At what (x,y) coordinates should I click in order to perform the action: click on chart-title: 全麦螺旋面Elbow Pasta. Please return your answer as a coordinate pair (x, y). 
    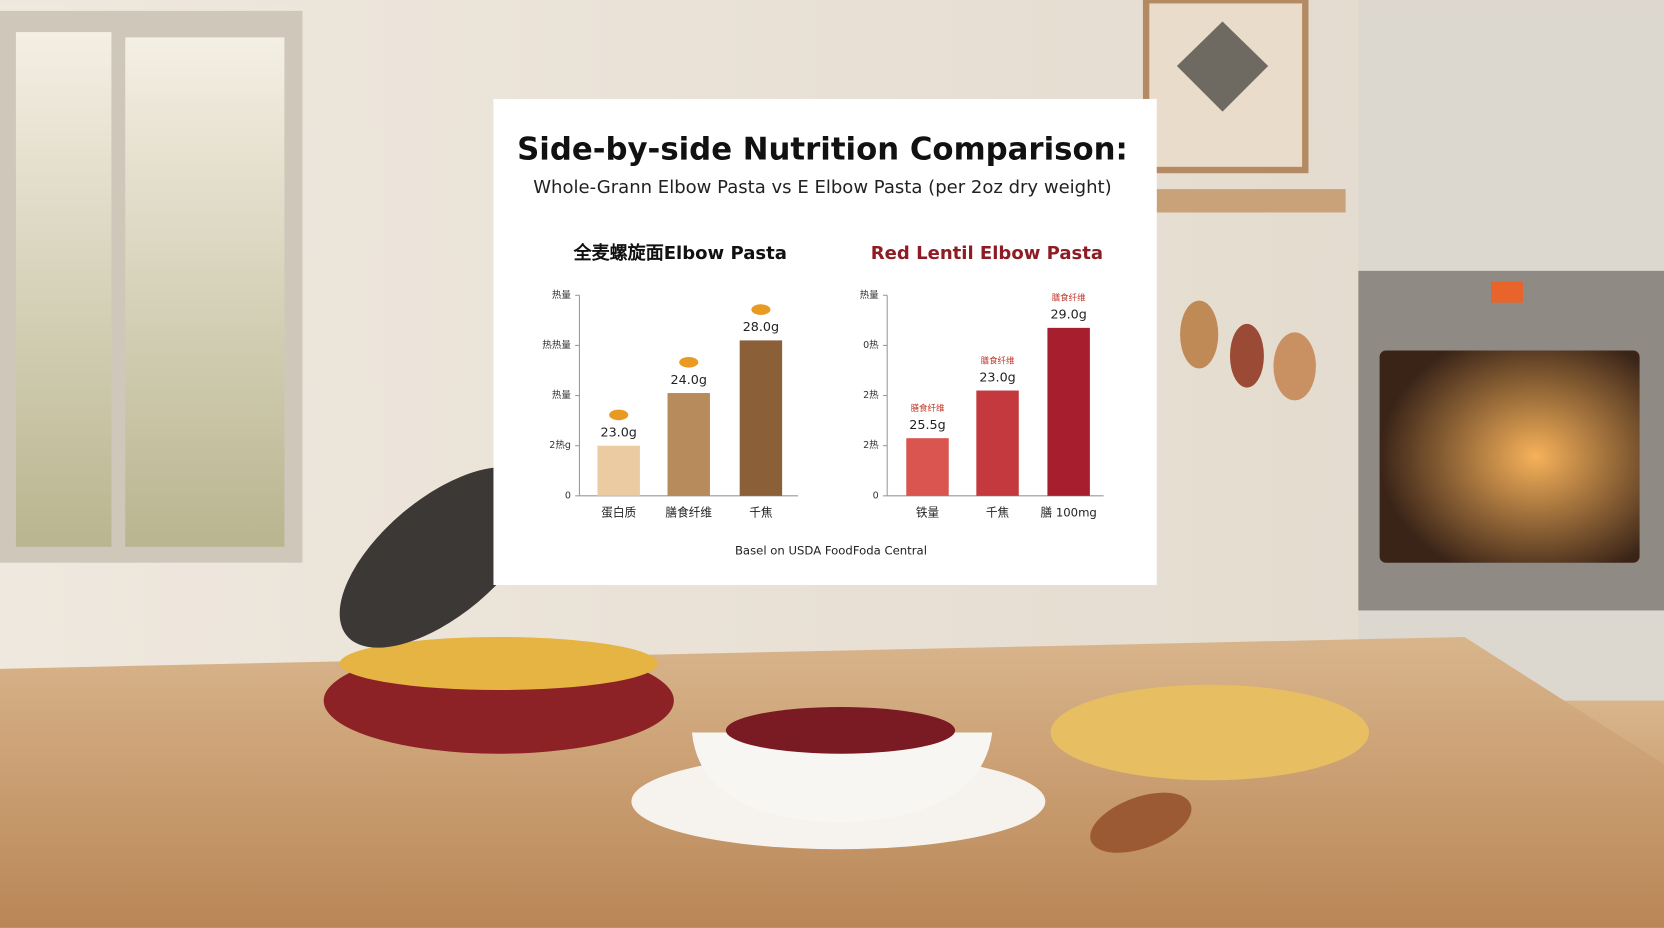
    Looking at the image, I should click on (680, 253).